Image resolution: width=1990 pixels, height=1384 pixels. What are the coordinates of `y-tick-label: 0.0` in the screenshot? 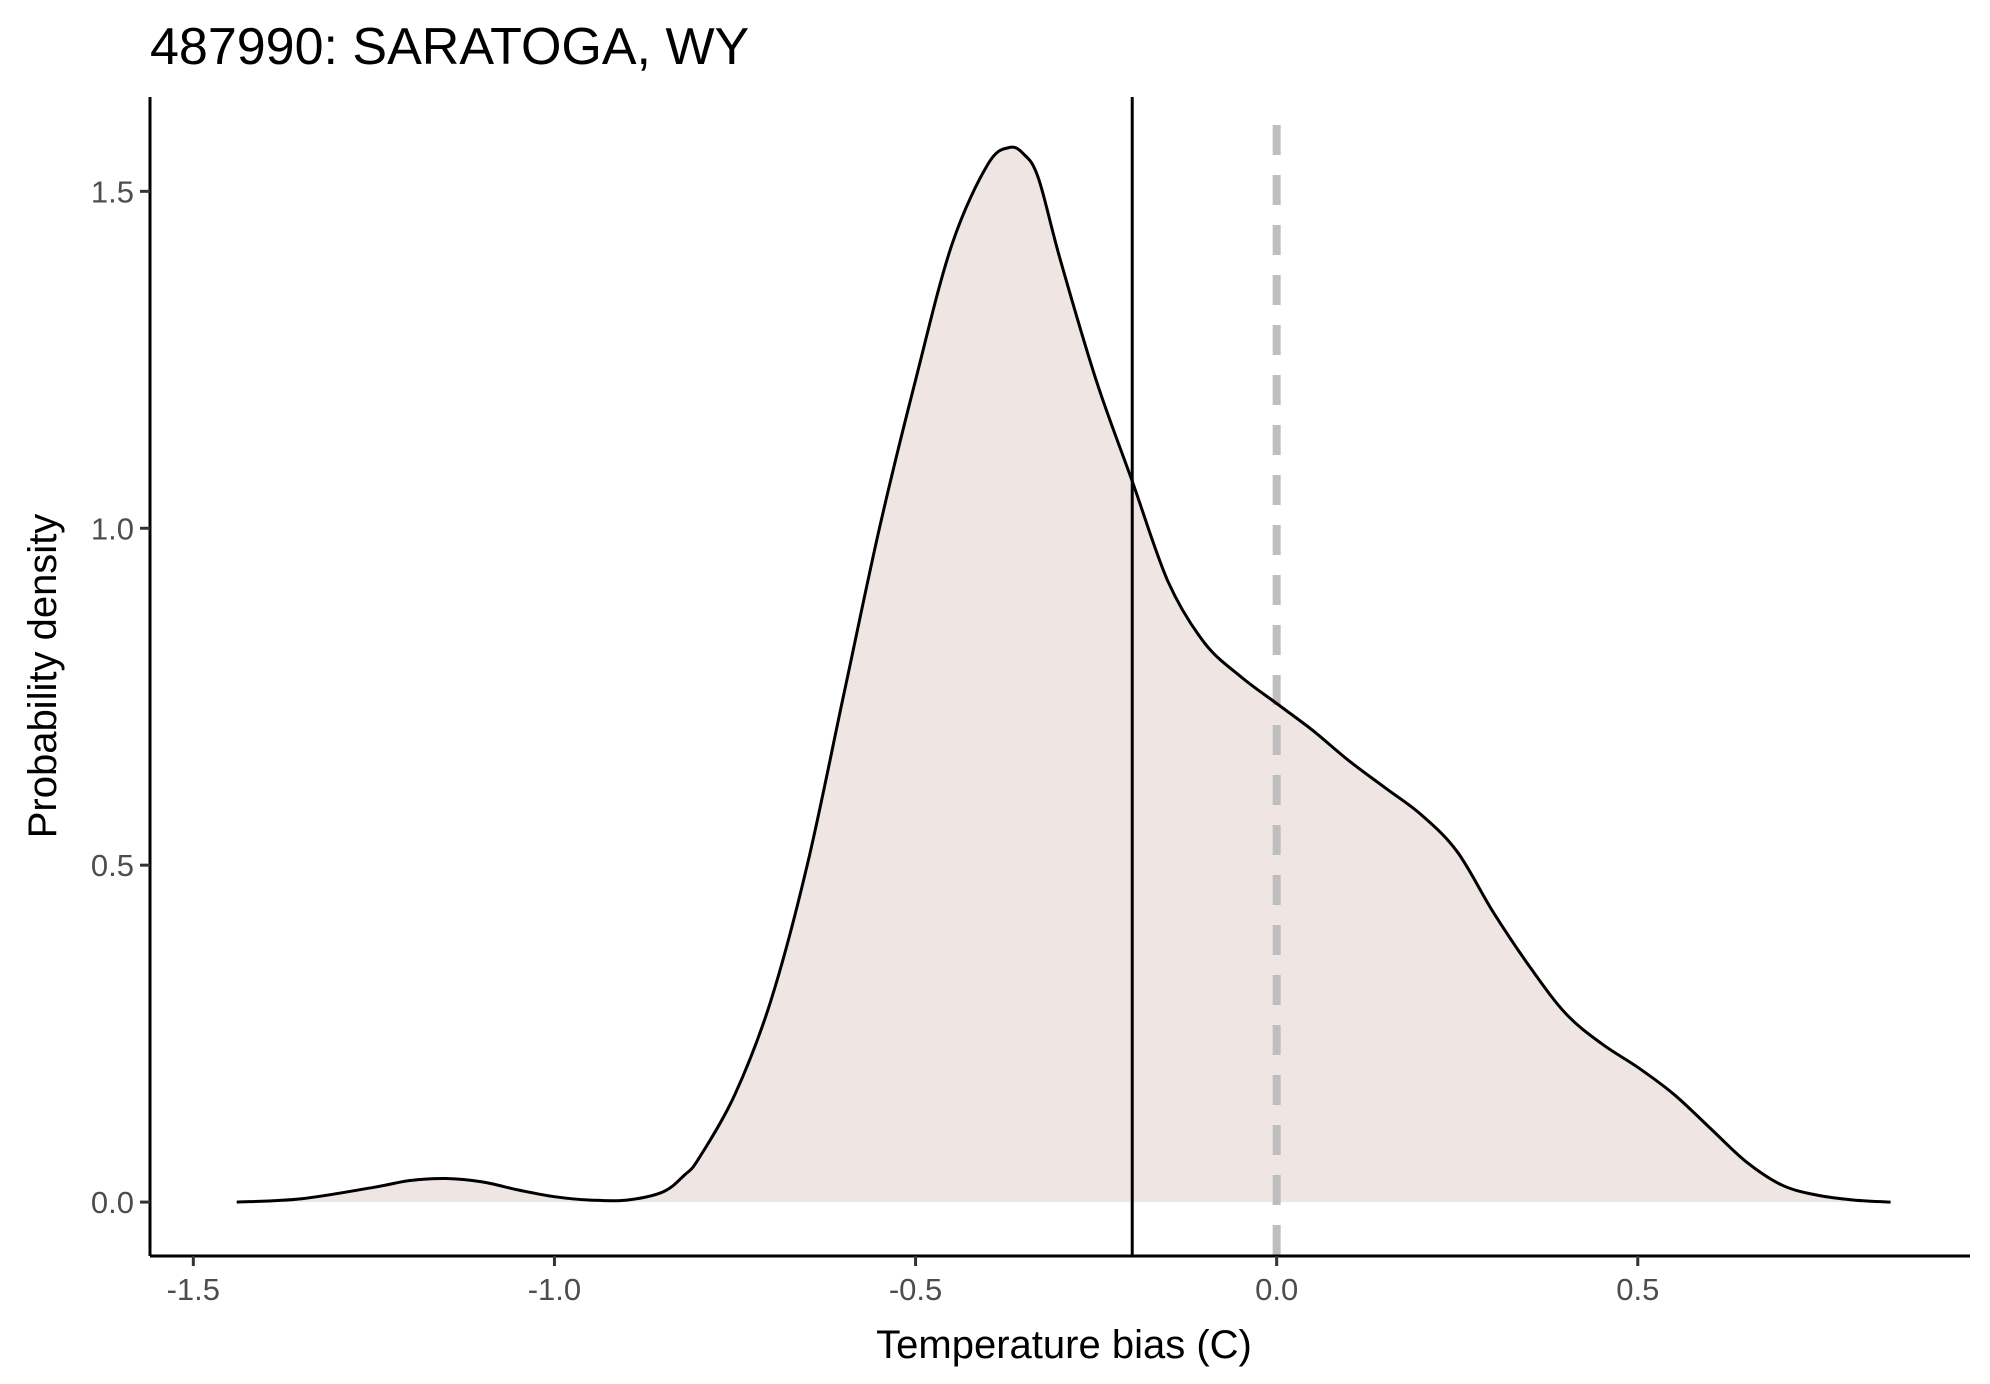 It's located at (112, 1202).